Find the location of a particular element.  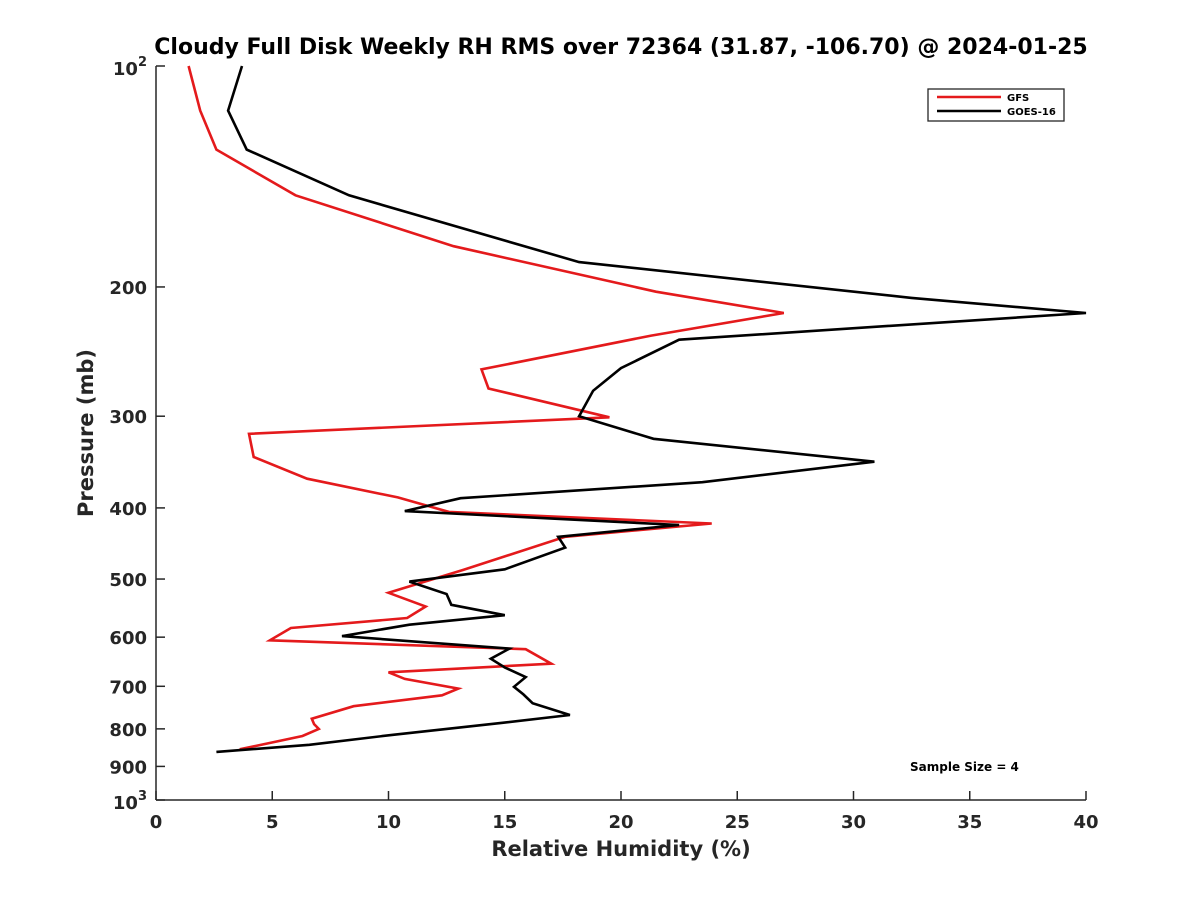

legend: GFS GOES-16 is located at coordinates (996, 105).